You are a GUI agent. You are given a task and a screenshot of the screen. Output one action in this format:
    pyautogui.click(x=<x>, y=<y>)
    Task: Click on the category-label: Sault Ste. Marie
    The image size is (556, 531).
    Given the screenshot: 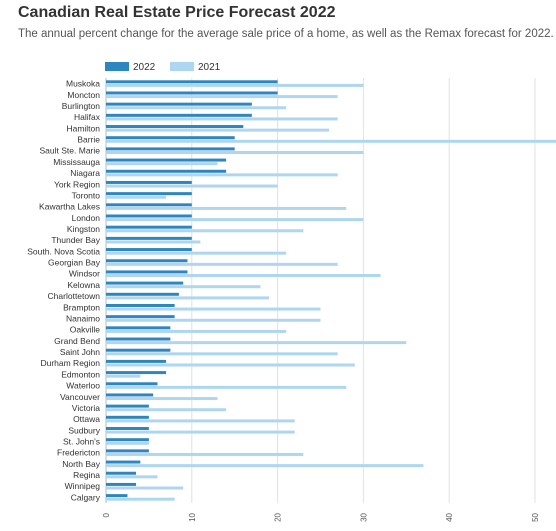 What is the action you would take?
    pyautogui.click(x=70, y=151)
    